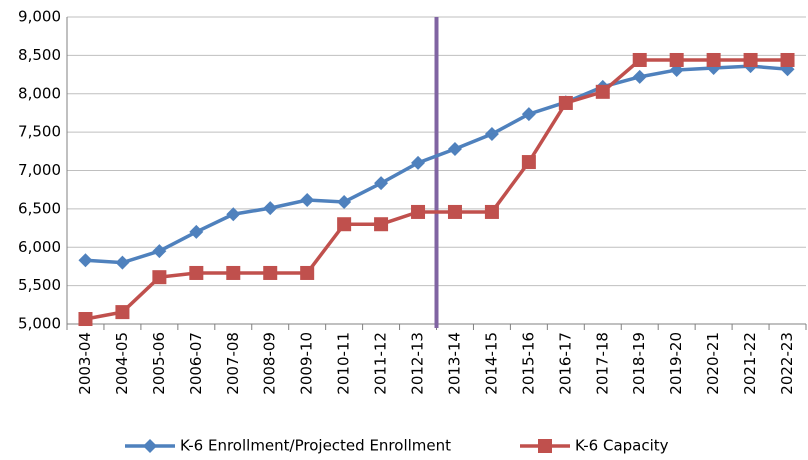  Describe the element at coordinates (639, 363) in the screenshot. I see `x-tick-label: 2018-19` at that location.